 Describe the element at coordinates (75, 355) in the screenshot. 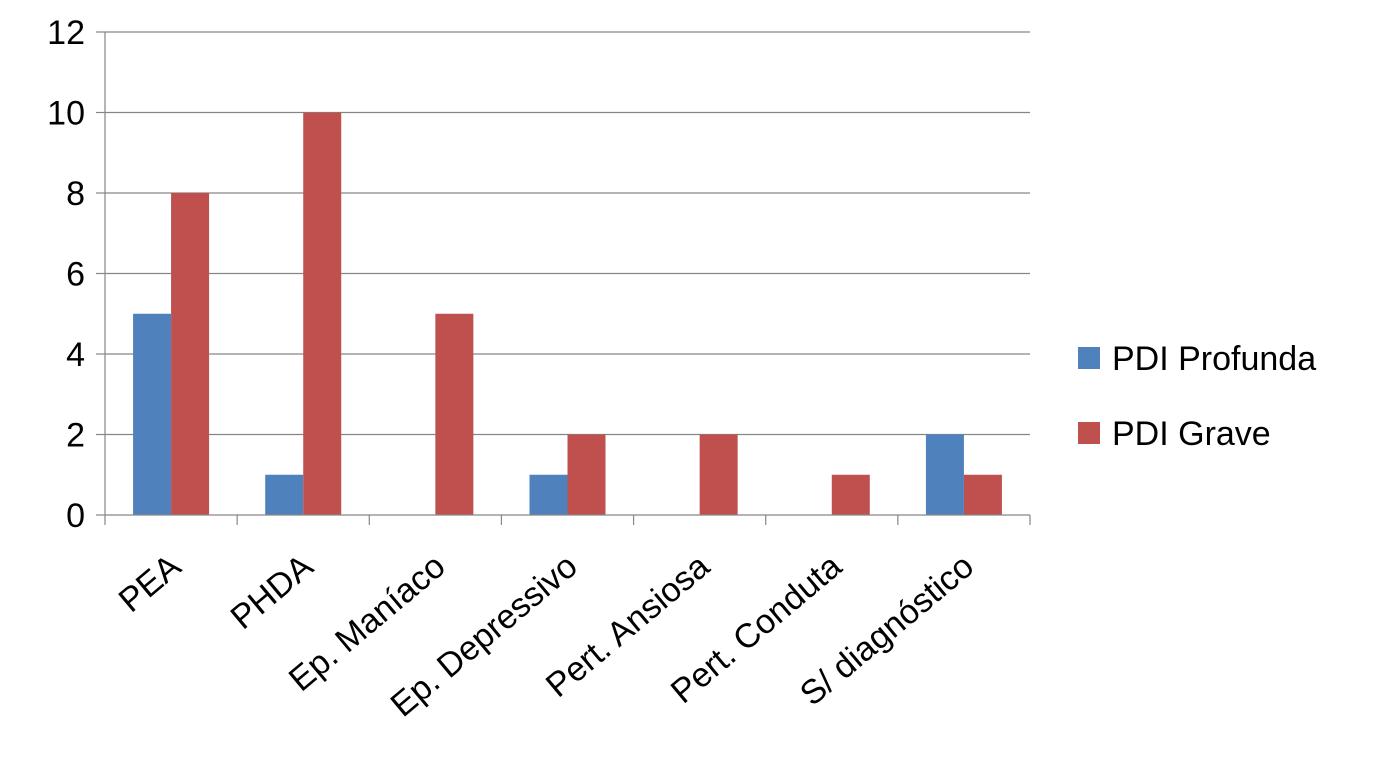

I see `y-tick-label: 4` at that location.